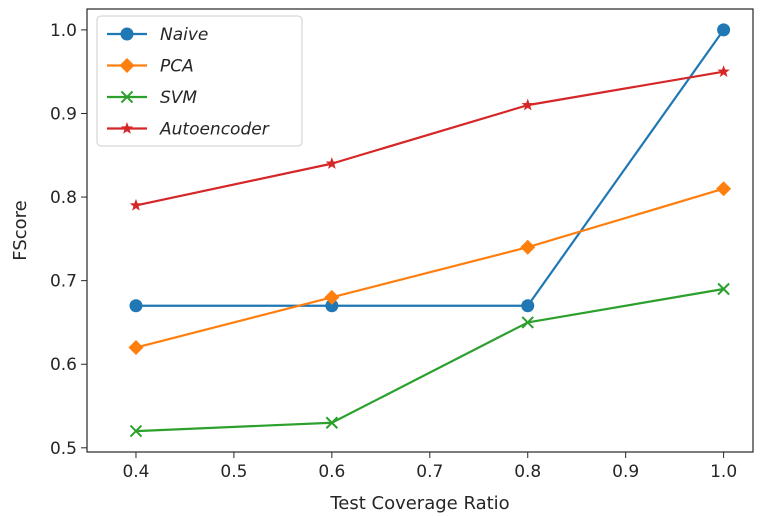 This screenshot has width=760, height=516. I want to click on x-tick-label: 0.5, so click(233, 472).